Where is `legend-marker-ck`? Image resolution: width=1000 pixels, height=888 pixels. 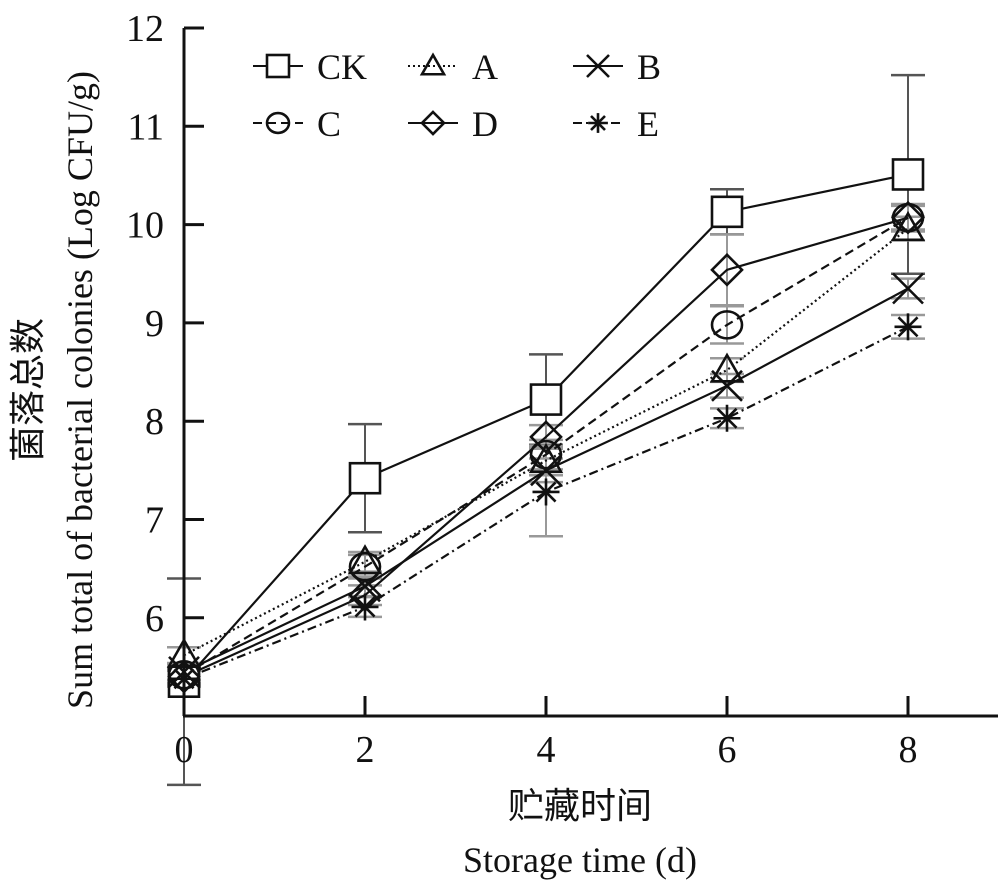 legend-marker-ck is located at coordinates (278, 66).